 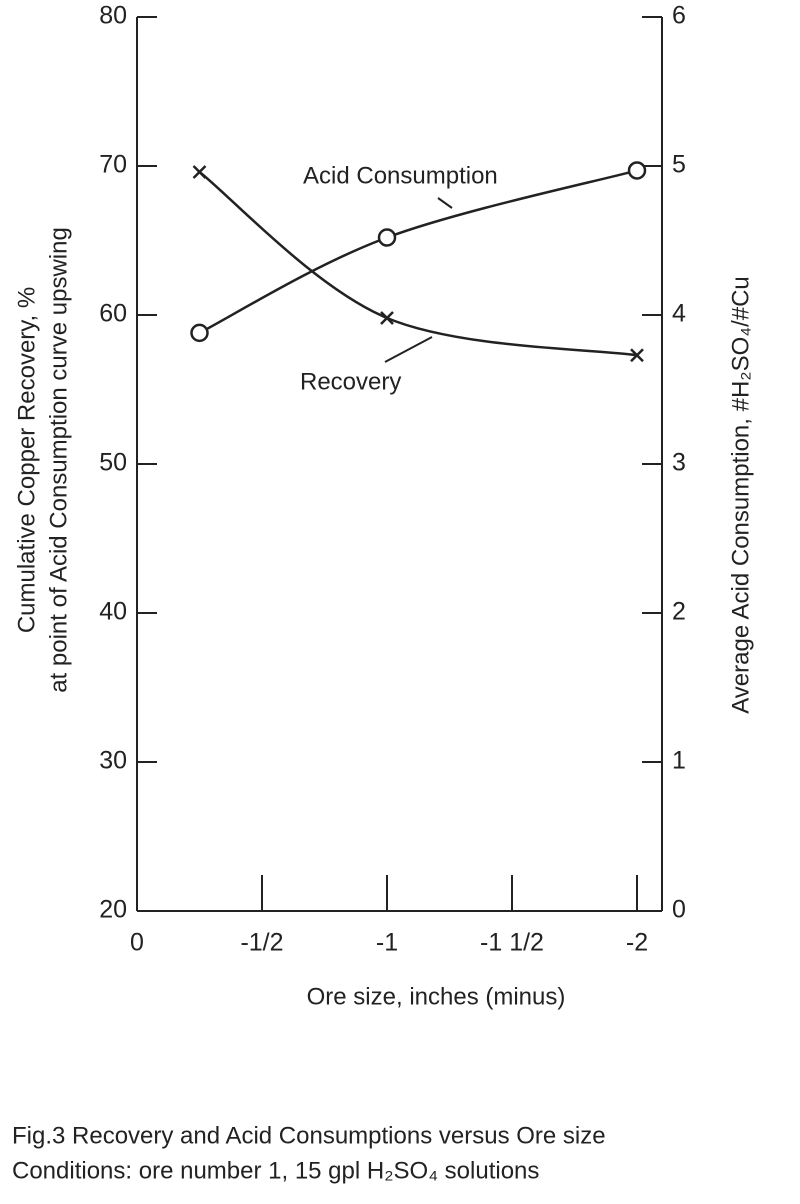 I want to click on x-tick-label: -1/2, so click(x=261, y=943).